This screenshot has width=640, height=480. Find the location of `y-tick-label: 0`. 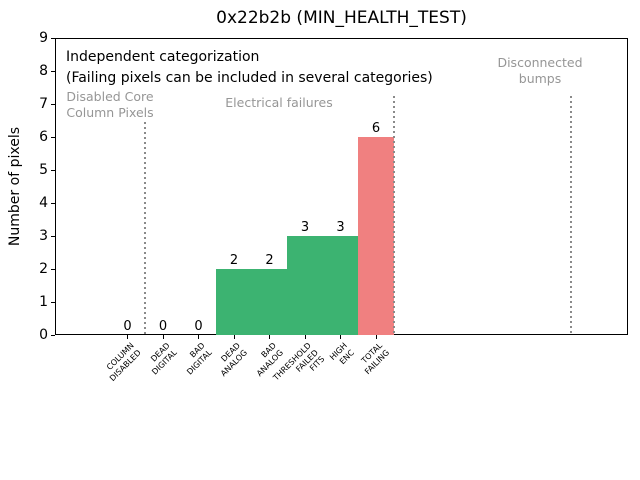

y-tick-label: 0 is located at coordinates (43, 334).